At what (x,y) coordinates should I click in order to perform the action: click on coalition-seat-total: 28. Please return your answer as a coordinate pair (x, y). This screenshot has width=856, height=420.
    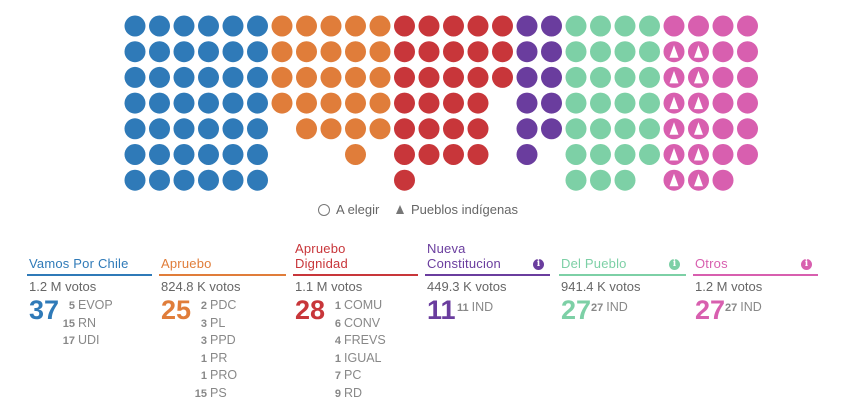
    Looking at the image, I should click on (310, 310).